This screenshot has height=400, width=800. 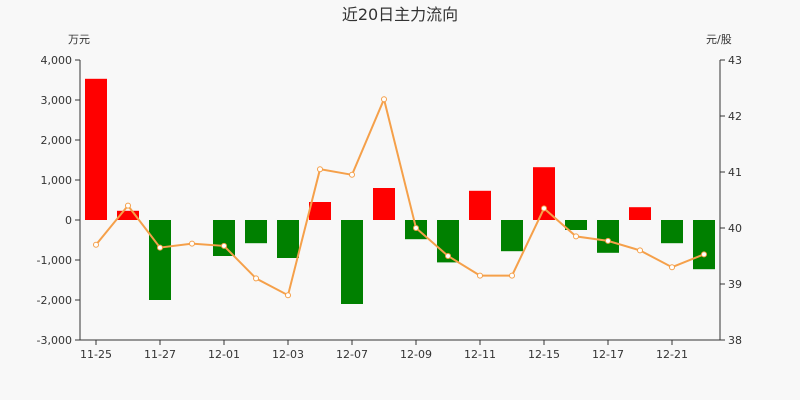 What do you see at coordinates (400, 14) in the screenshot?
I see `chart-title: 近20日主力流向` at bounding box center [400, 14].